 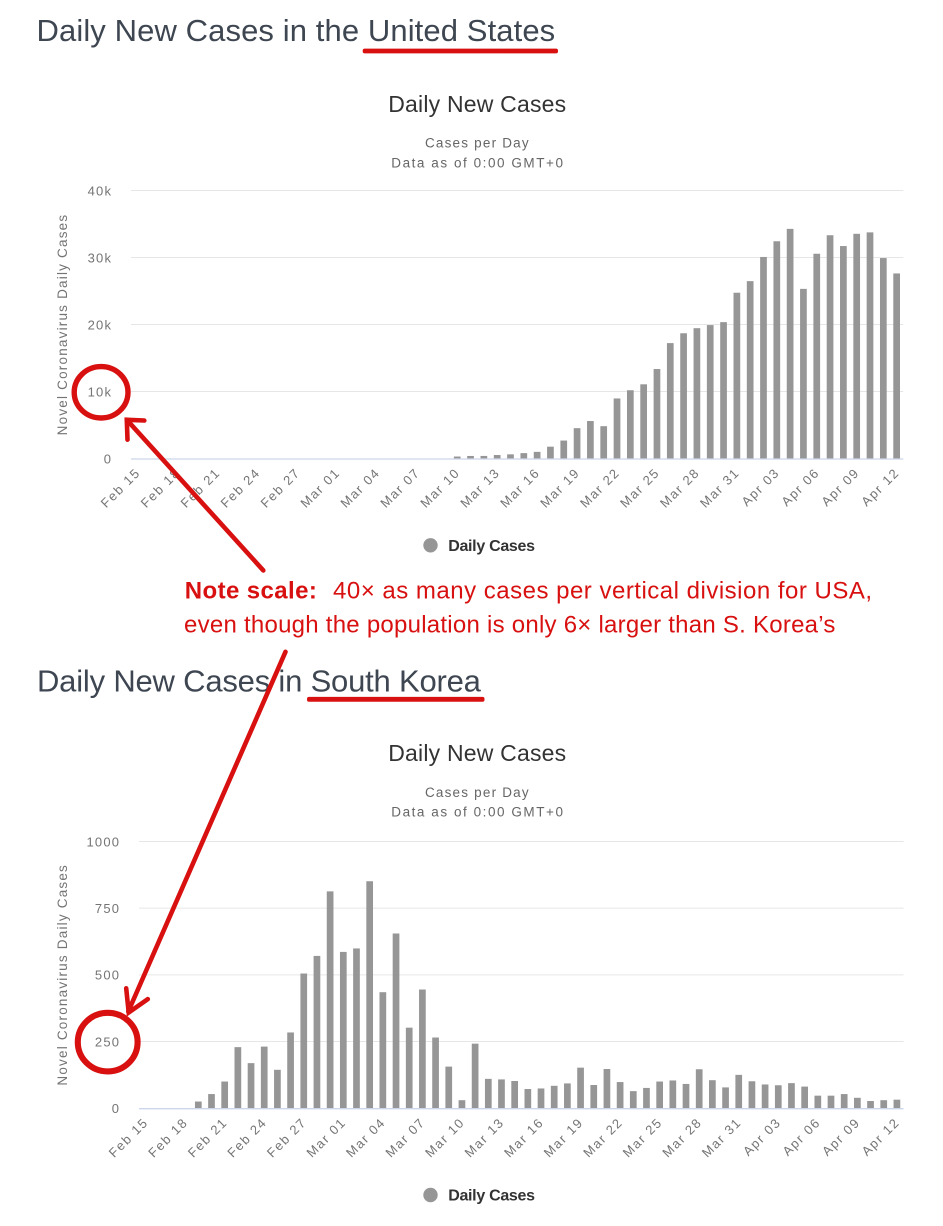 I want to click on svg-text: 40k, so click(x=100, y=190).